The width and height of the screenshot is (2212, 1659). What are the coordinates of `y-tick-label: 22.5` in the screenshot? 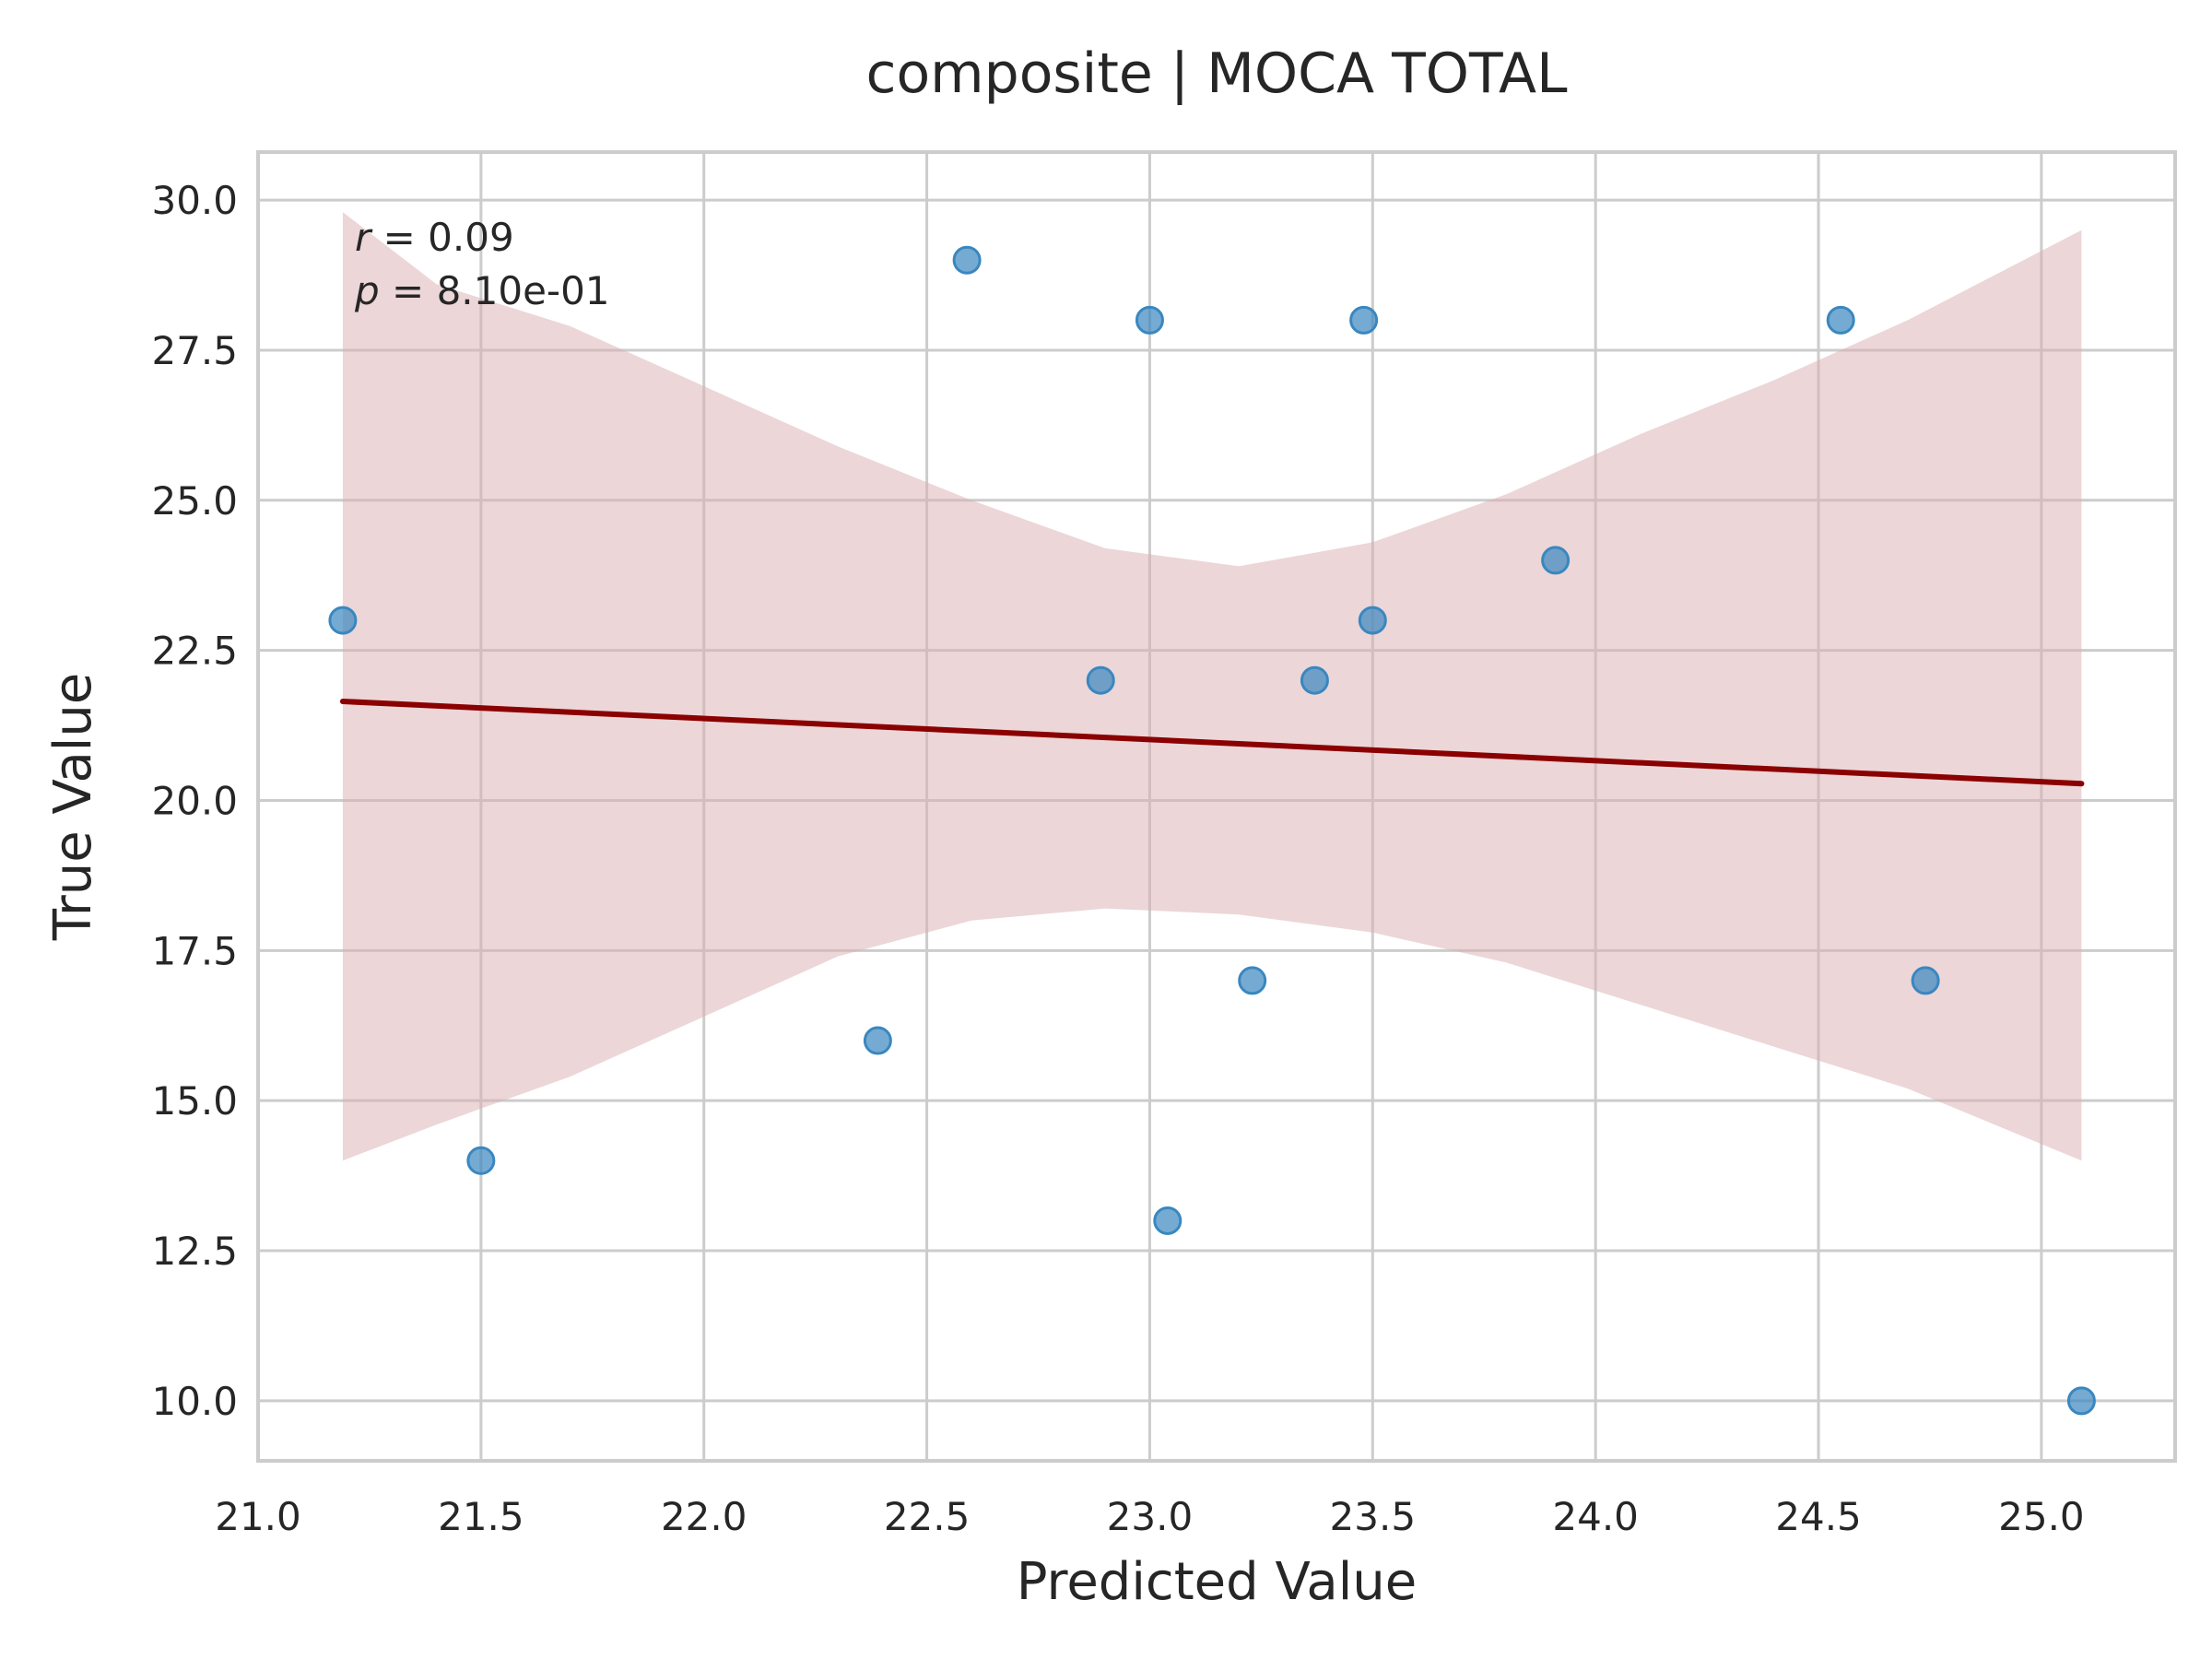 It's located at (194, 651).